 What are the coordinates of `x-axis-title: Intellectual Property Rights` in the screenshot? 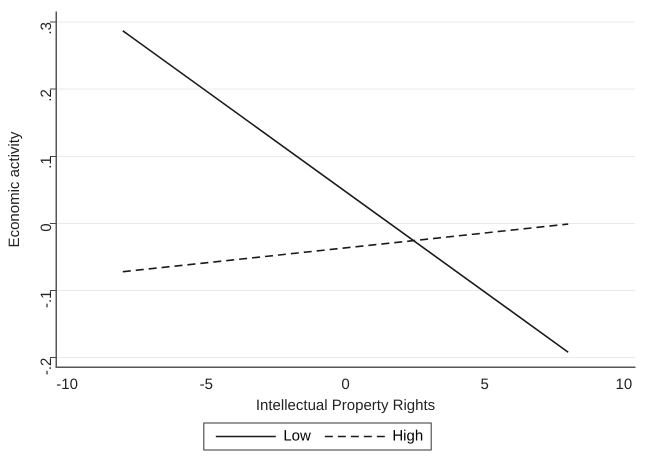 It's located at (346, 405).